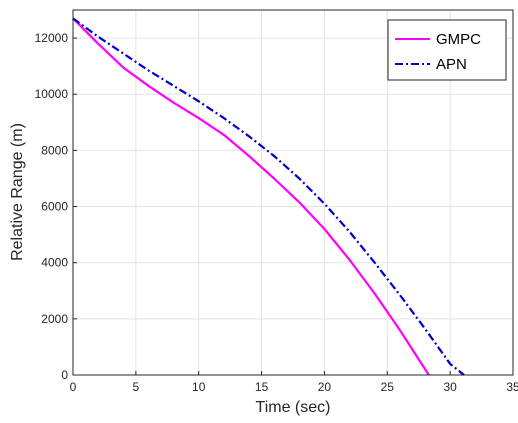  Describe the element at coordinates (54, 150) in the screenshot. I see `y-tick-label: 8000` at that location.